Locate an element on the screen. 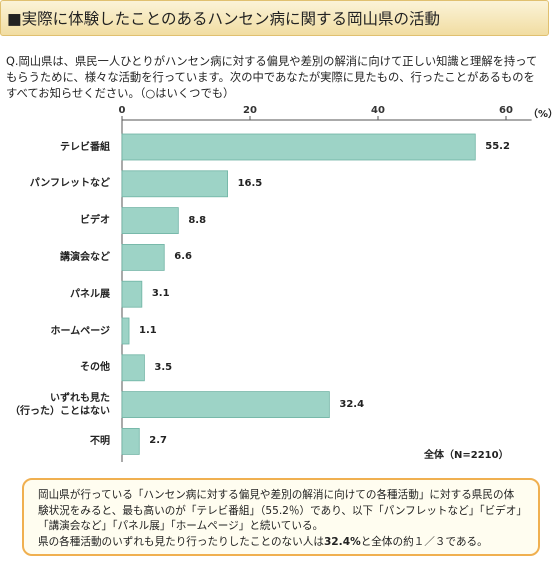  value-label: 2.7 is located at coordinates (158, 441).